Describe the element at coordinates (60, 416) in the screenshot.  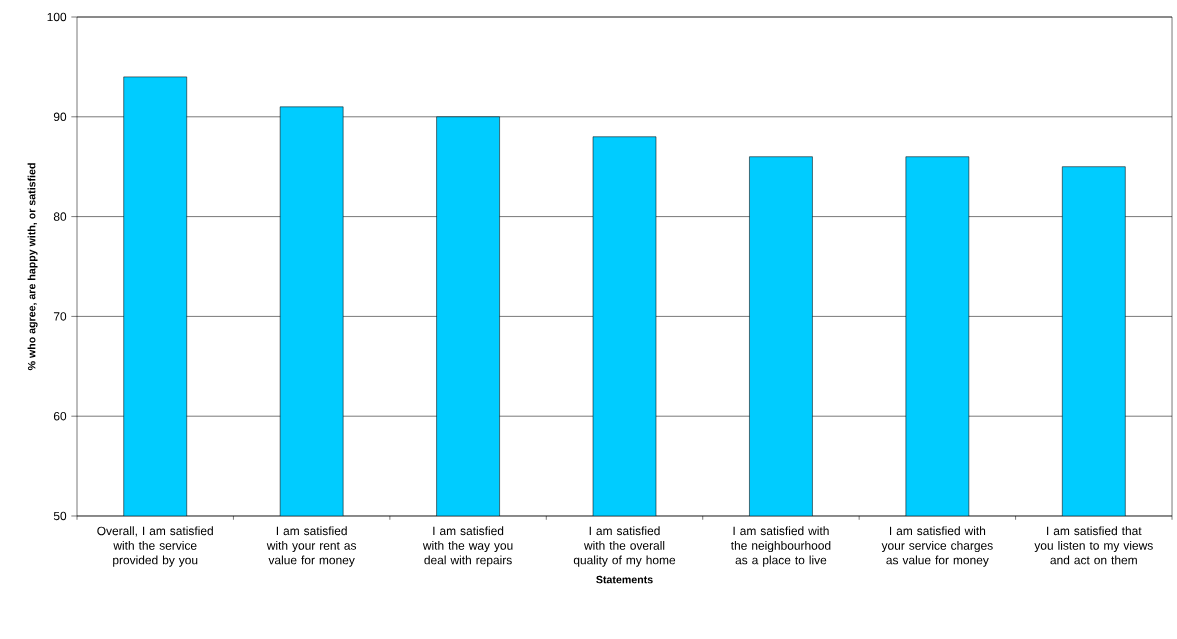
I see `y-tick-label: 60` at that location.